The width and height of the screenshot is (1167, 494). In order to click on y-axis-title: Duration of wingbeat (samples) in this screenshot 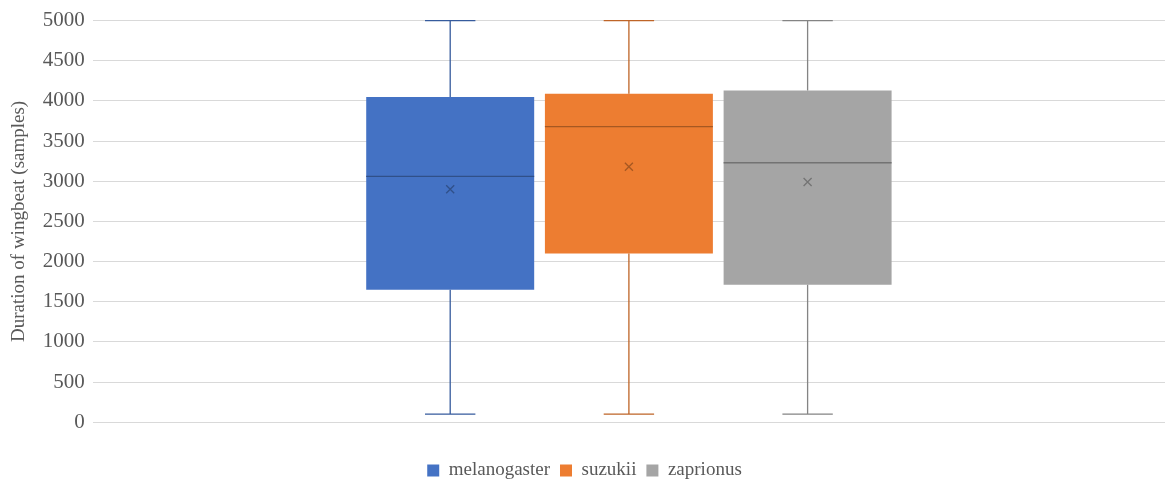, I will do `click(18, 221)`.